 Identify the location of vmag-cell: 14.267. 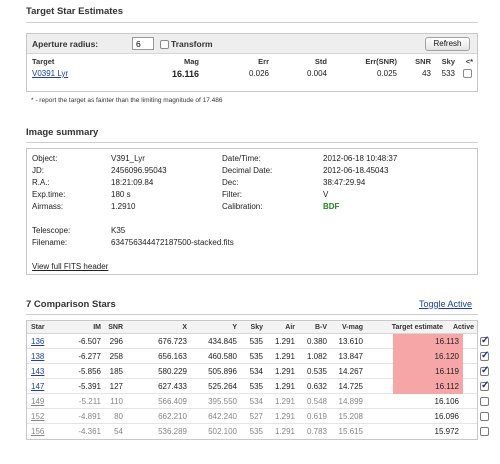
(350, 371).